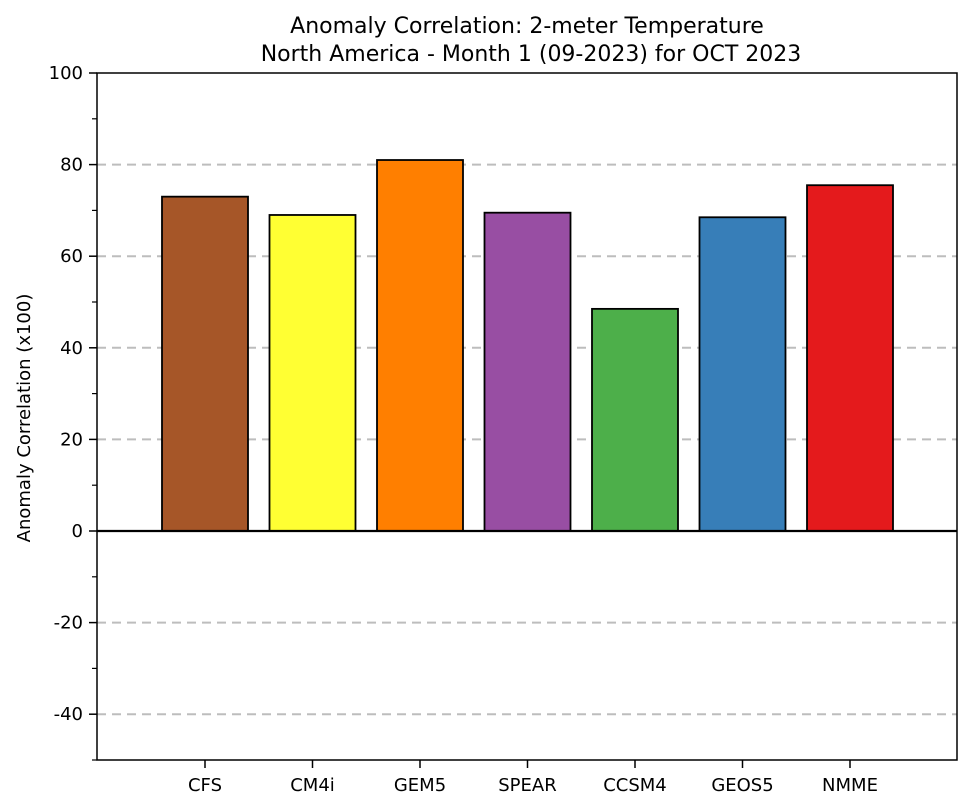 This screenshot has width=972, height=810. Describe the element at coordinates (527, 785) in the screenshot. I see `x-tick-label: SPEAR` at that location.